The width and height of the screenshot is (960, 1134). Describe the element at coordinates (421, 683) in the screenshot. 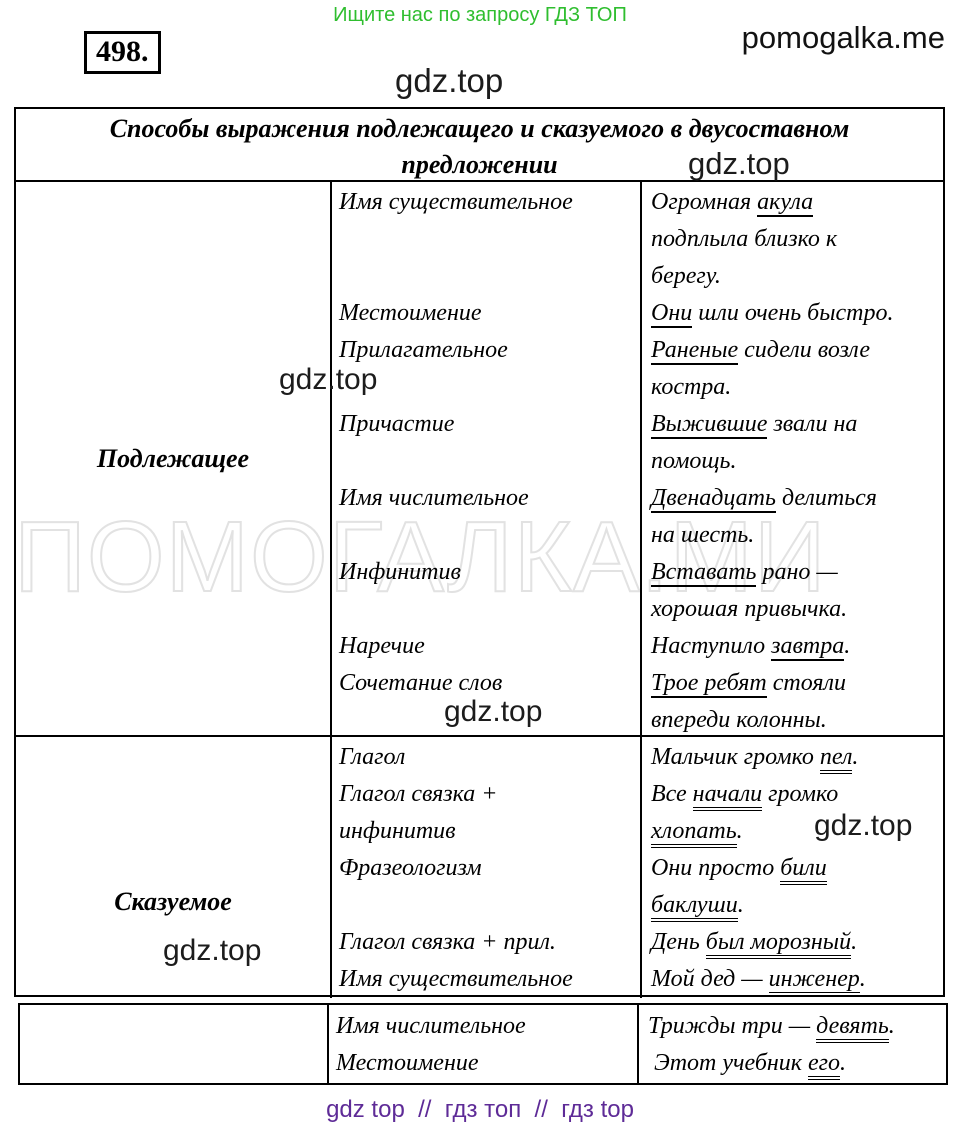

I see `table-line: Сочетание слов` at that location.